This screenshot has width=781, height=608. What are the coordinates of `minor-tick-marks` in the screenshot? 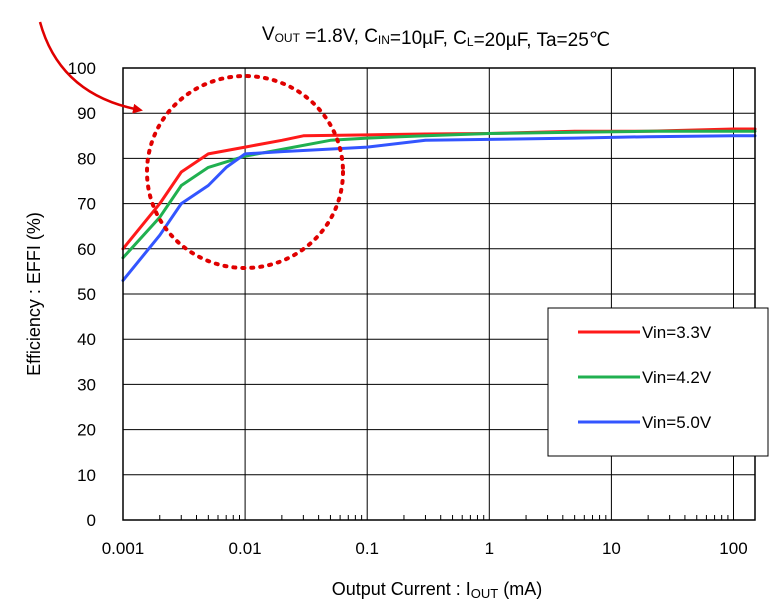 It's located at (444, 517).